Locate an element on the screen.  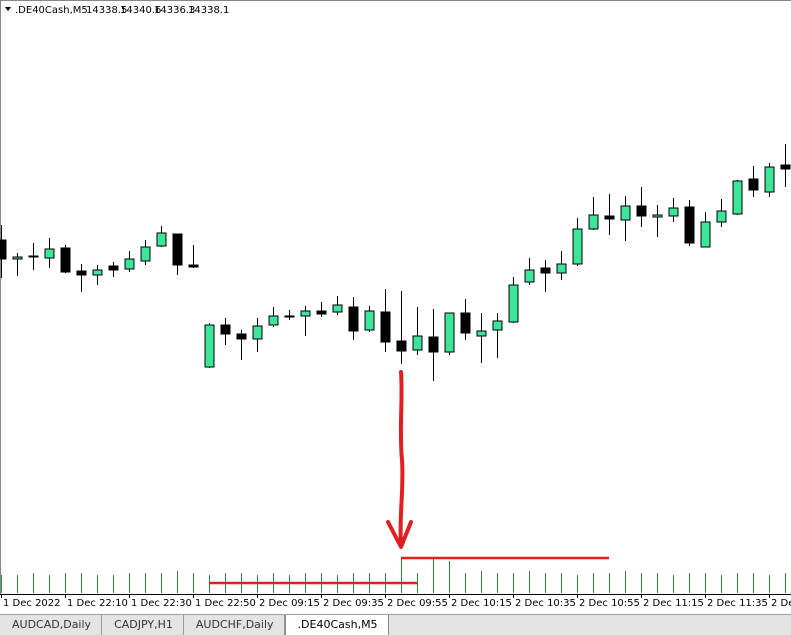
x-tick-label: 2 Dec 10:55 is located at coordinates (609, 603).